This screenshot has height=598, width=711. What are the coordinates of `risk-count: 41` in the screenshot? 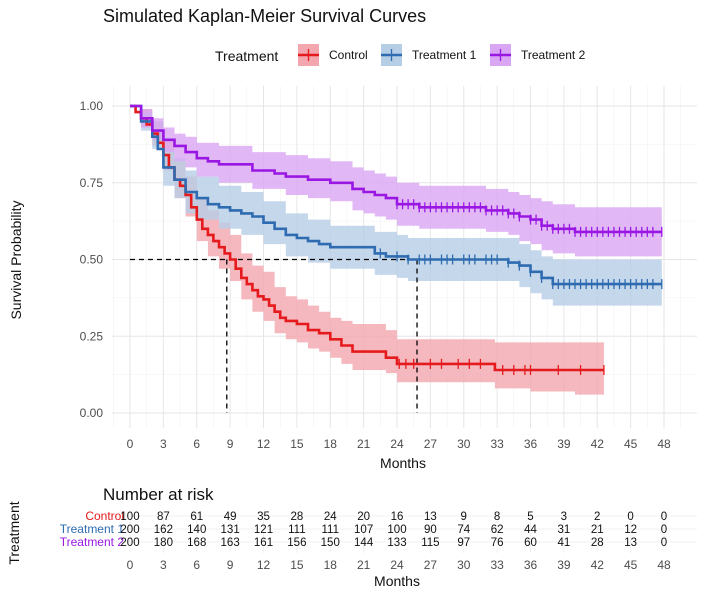 It's located at (563, 543).